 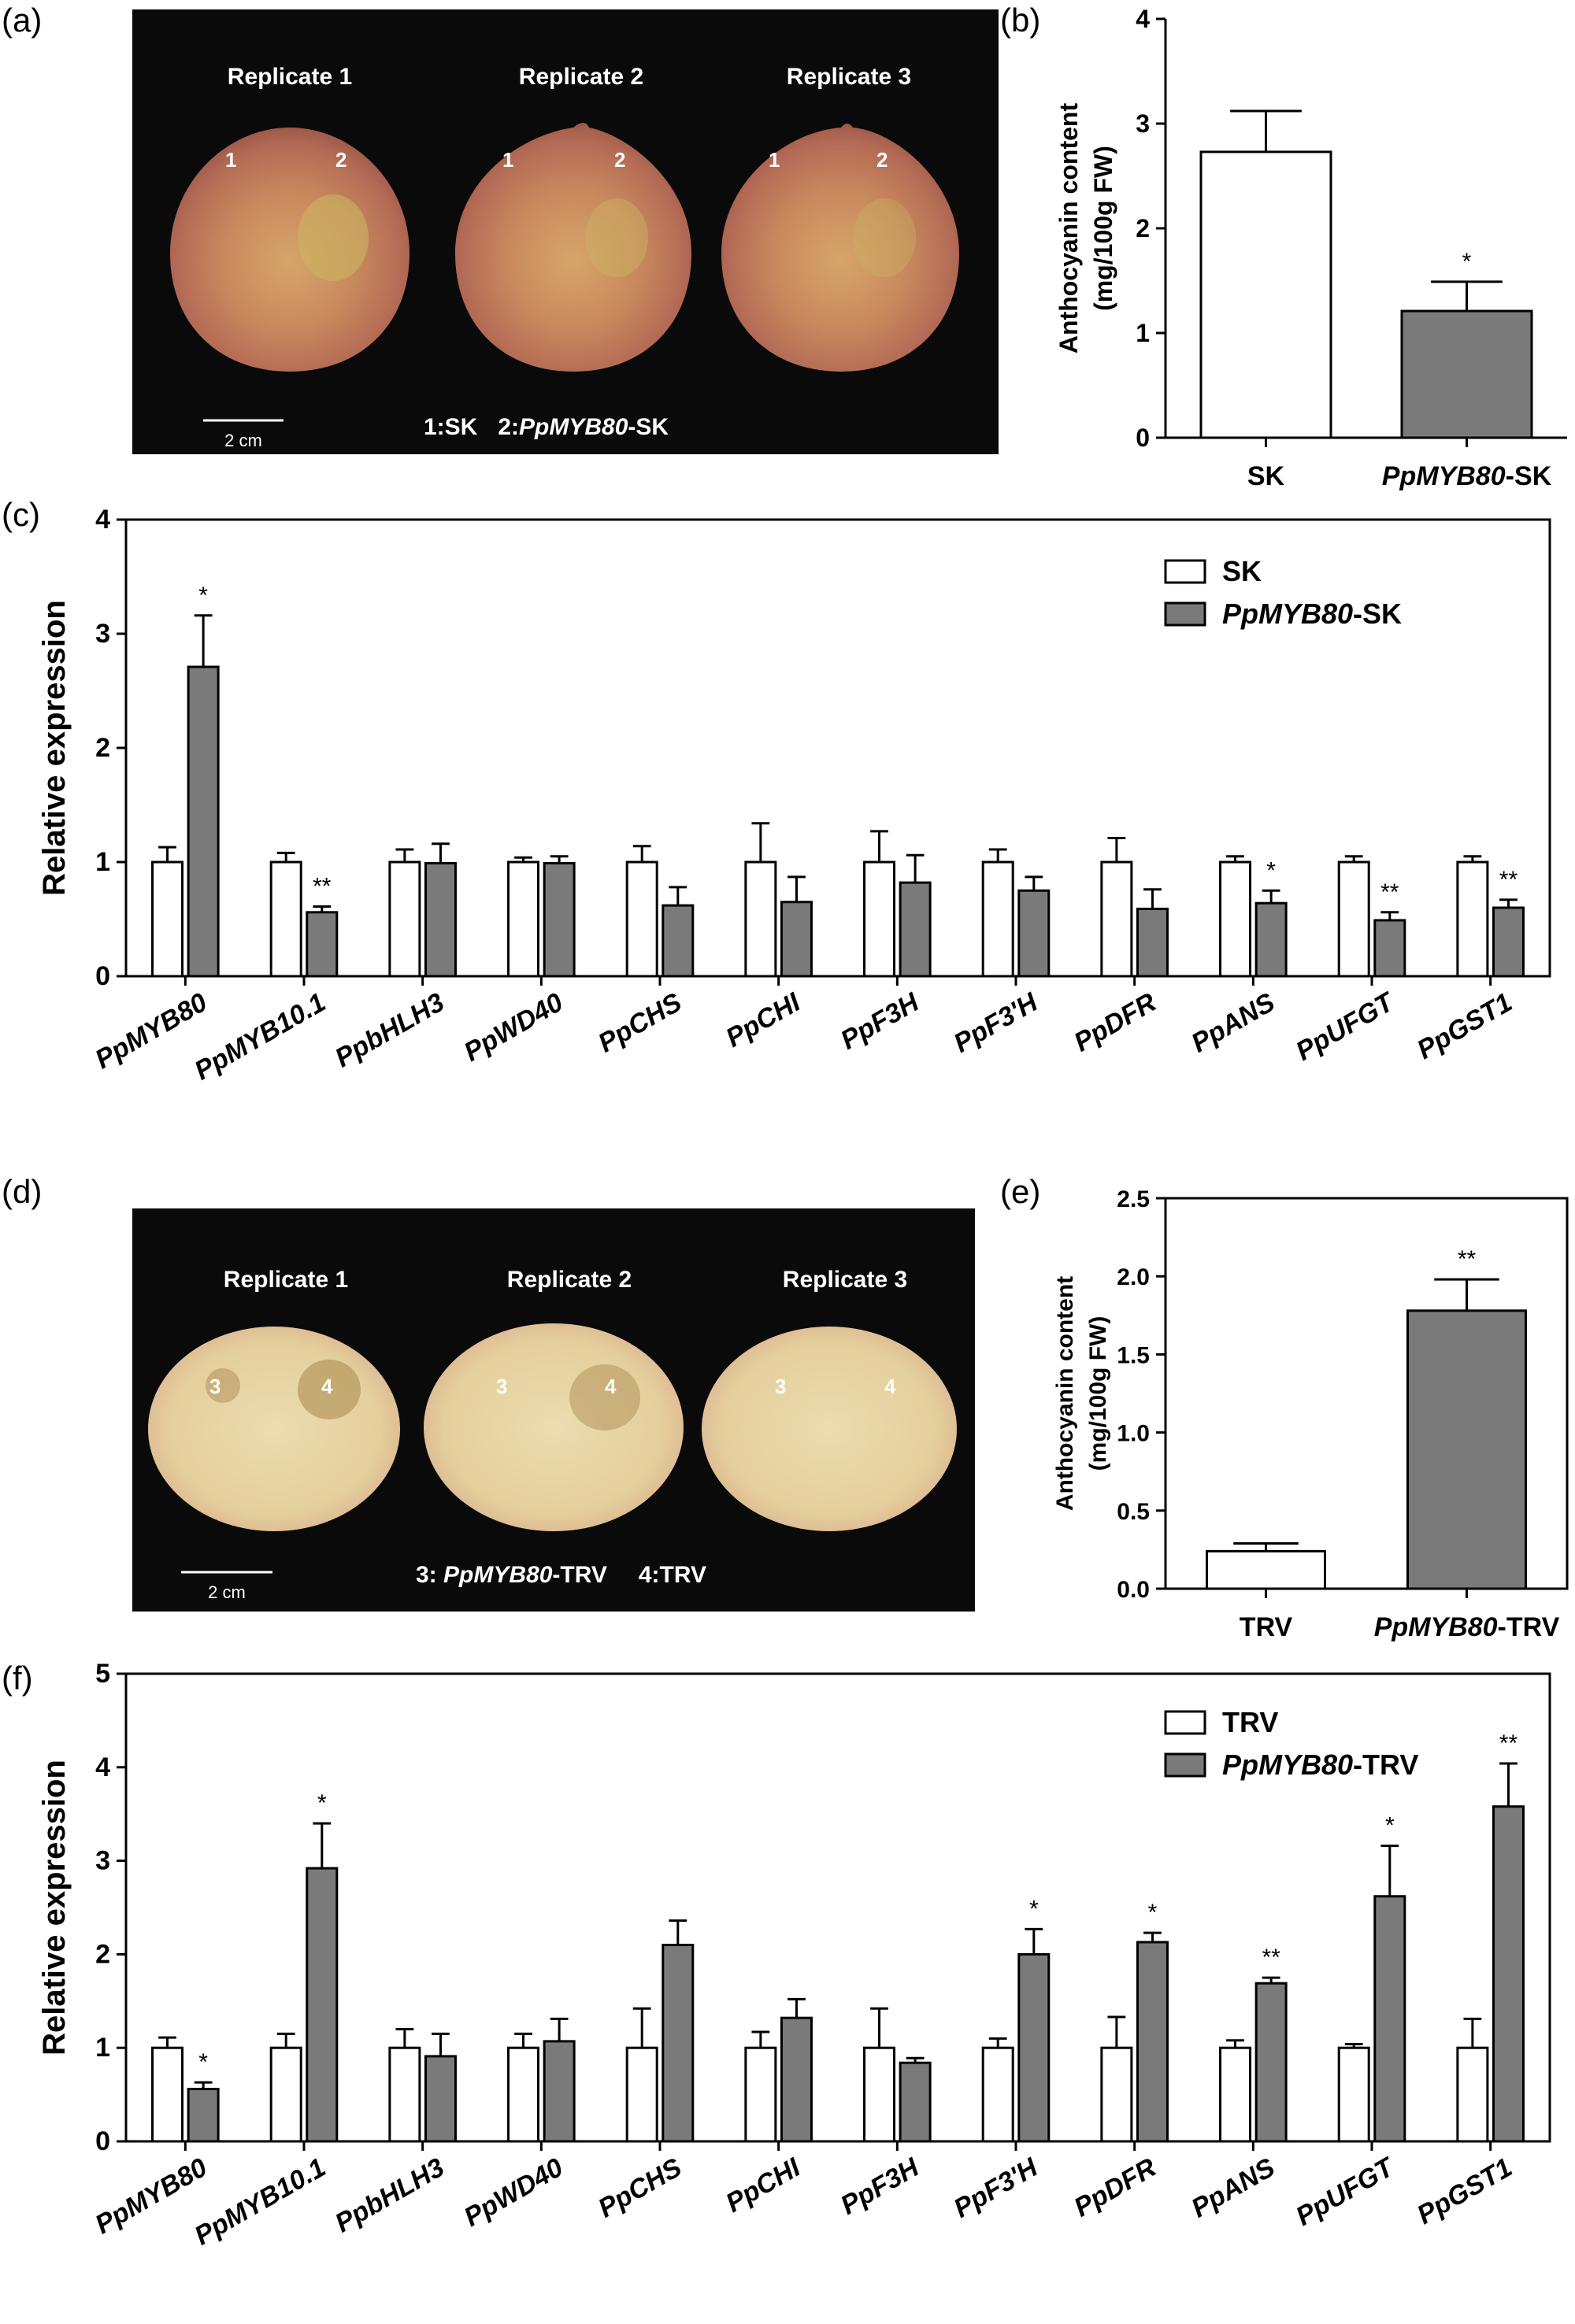 What do you see at coordinates (996, 1022) in the screenshot?
I see `x-tick-label: PpF3'H` at bounding box center [996, 1022].